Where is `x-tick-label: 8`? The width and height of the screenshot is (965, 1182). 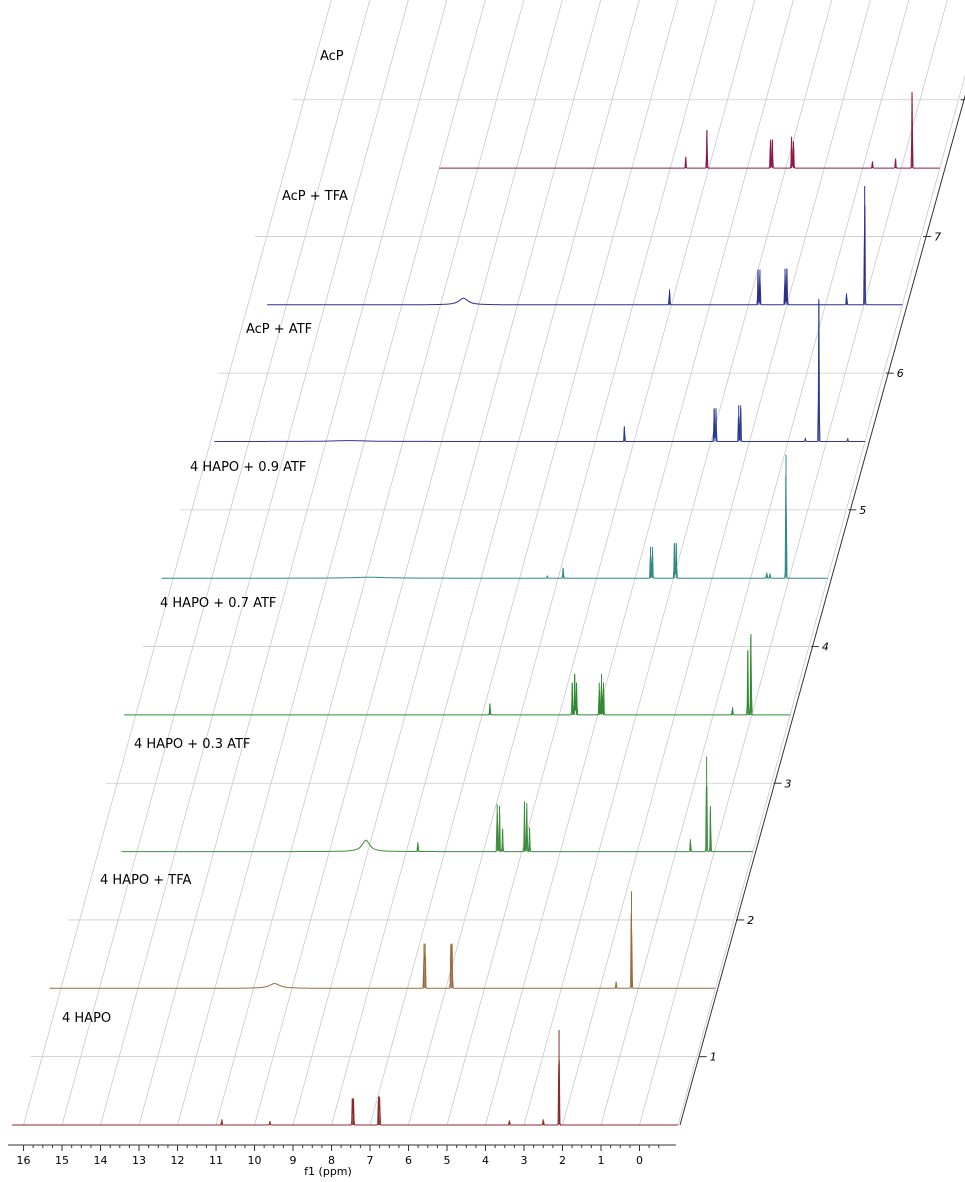
x-tick-label: 8 is located at coordinates (331, 1160).